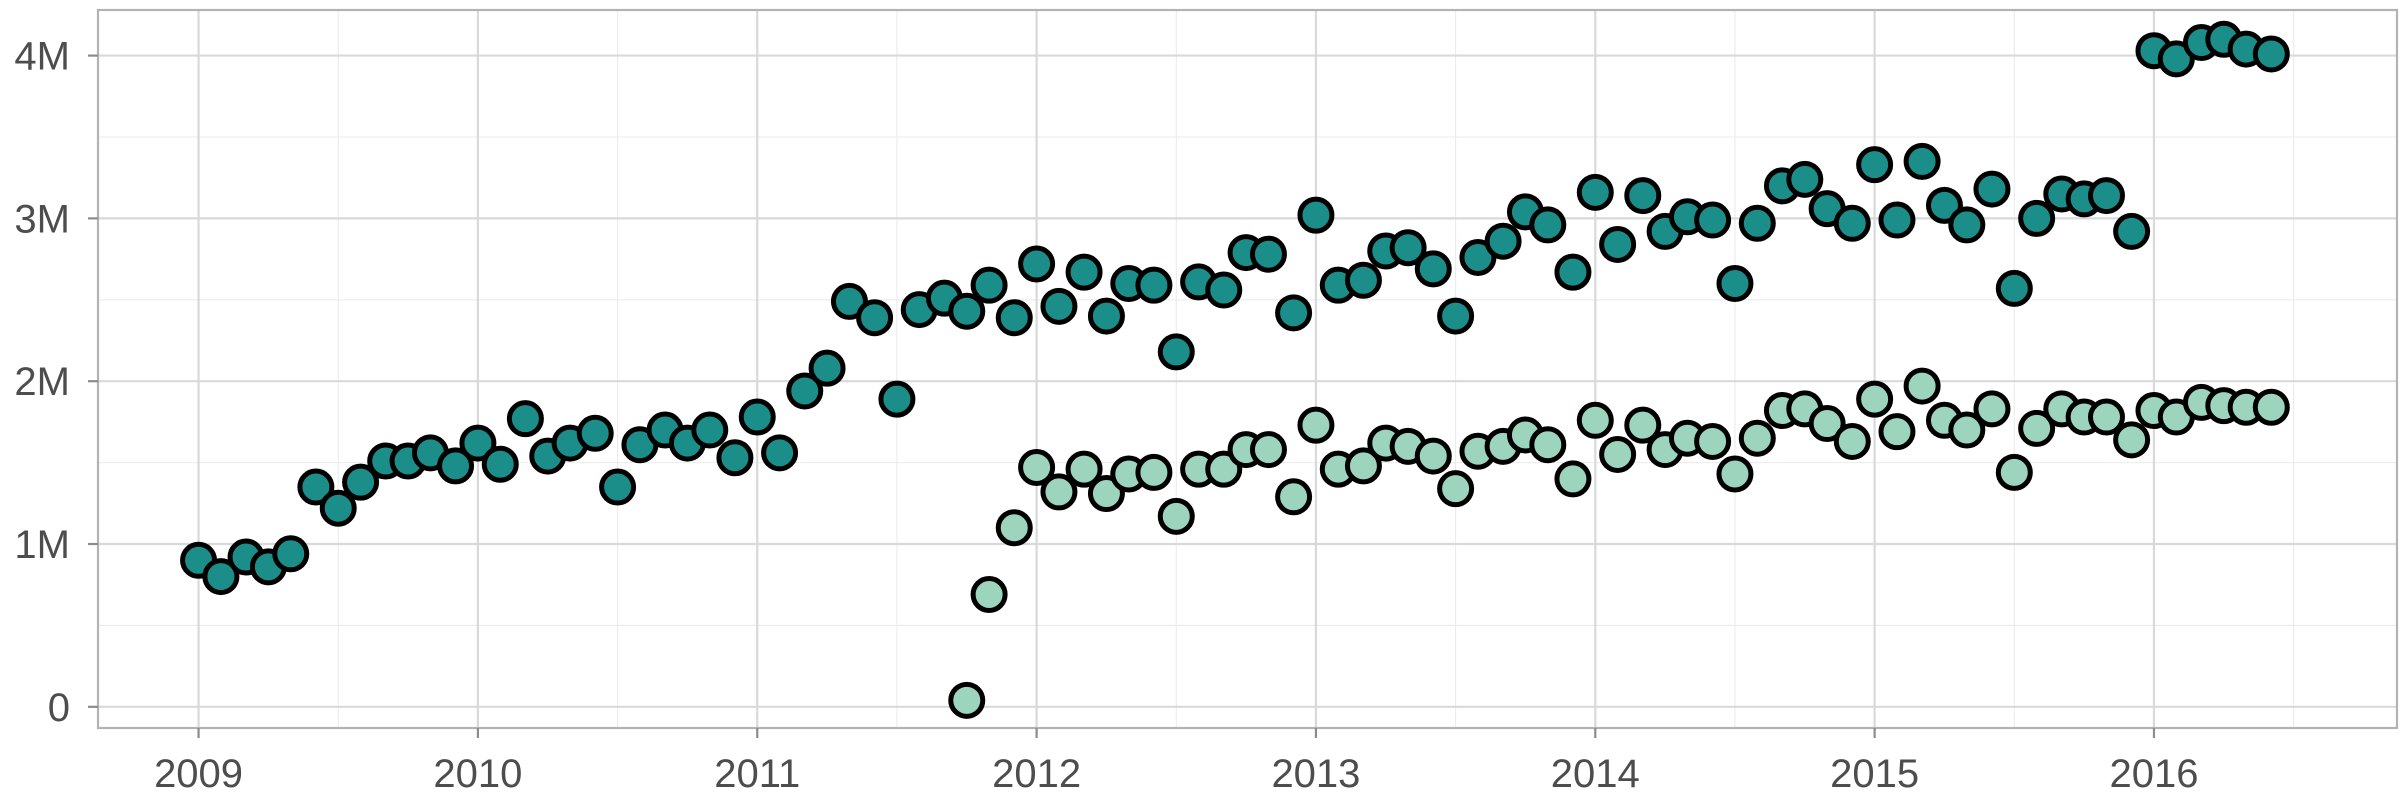 The width and height of the screenshot is (2404, 796). What do you see at coordinates (2153, 774) in the screenshot?
I see `x-tick-label: 2016` at bounding box center [2153, 774].